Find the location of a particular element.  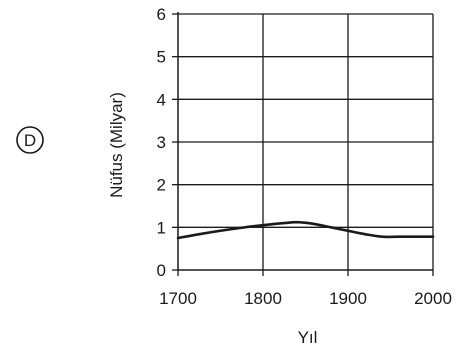

option-marker: D is located at coordinates (30, 140).